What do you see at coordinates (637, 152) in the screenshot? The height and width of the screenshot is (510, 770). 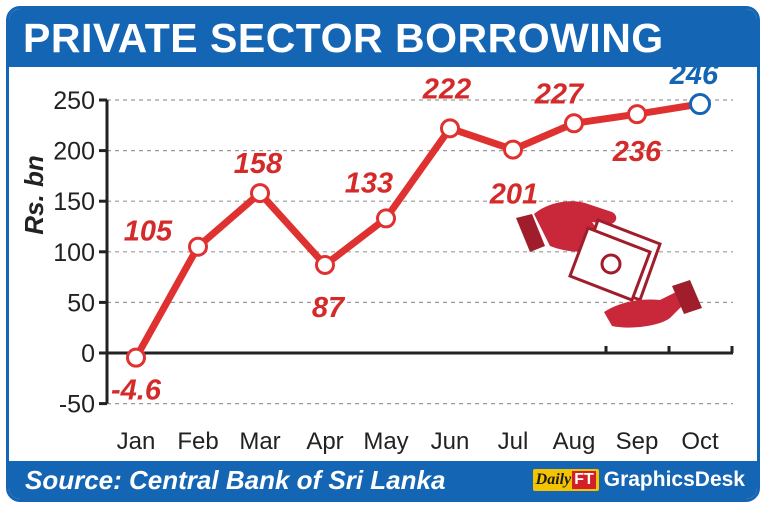 I see `data-label-sep: 236` at bounding box center [637, 152].